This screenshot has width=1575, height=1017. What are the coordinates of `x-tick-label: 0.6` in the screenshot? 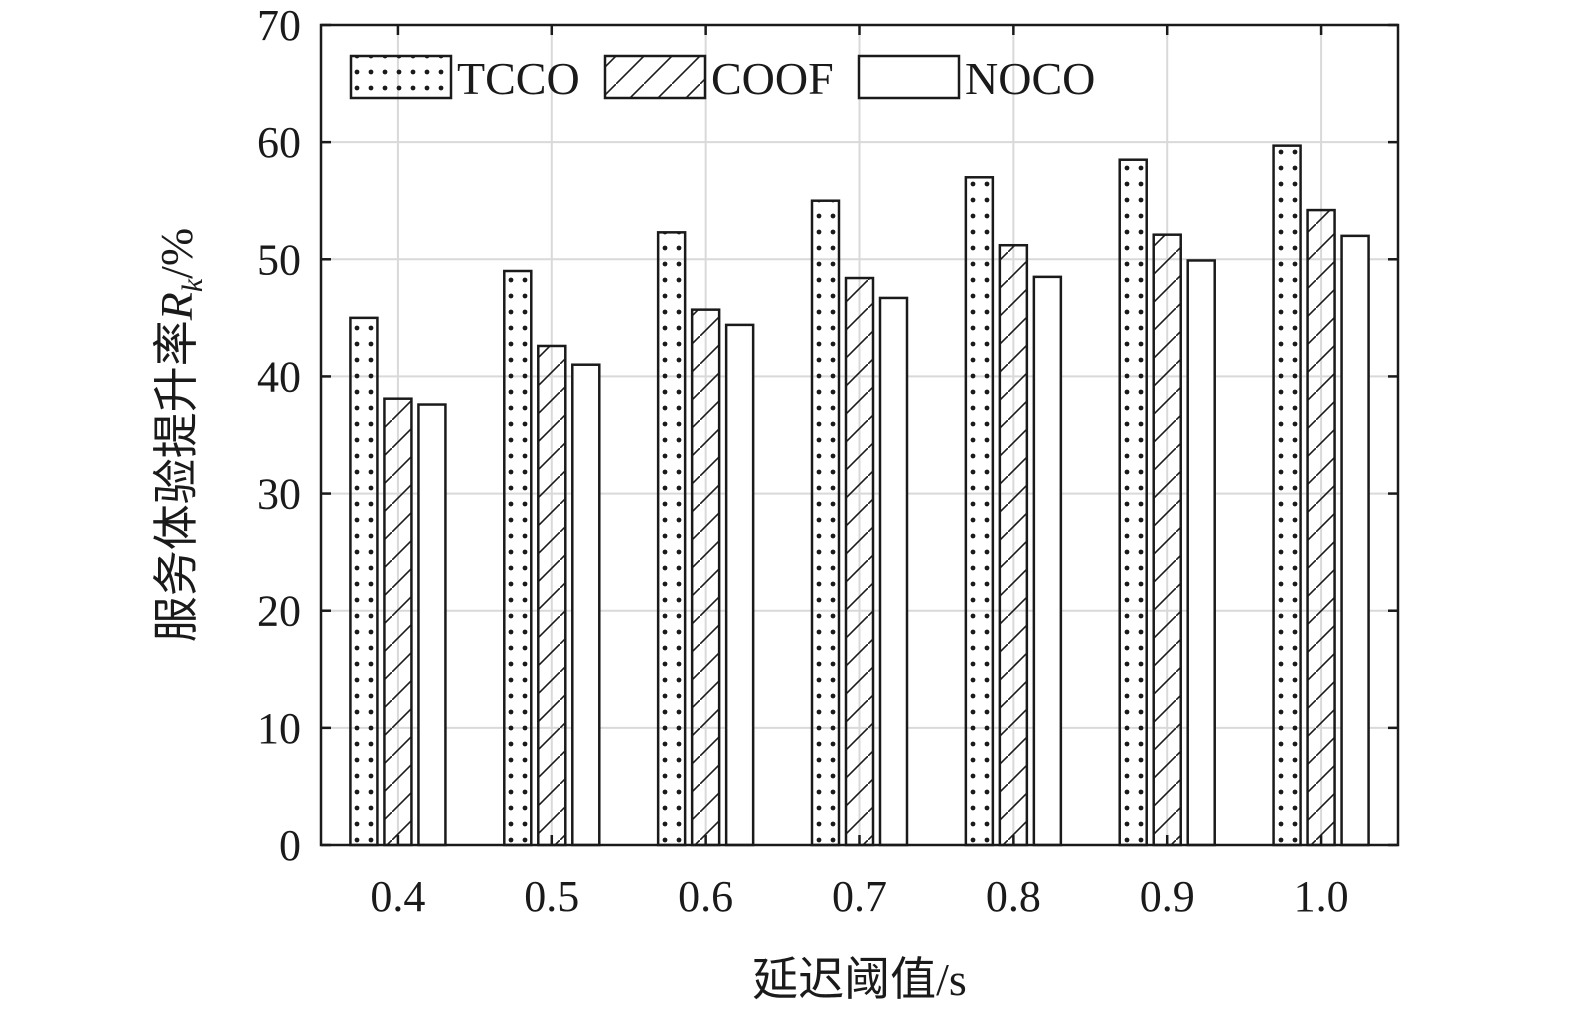 It's located at (705, 896).